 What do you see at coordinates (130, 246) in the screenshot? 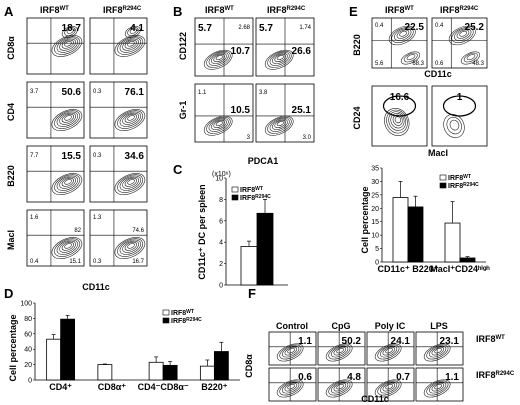
I see `a-contour-r3-mut` at bounding box center [130, 246].